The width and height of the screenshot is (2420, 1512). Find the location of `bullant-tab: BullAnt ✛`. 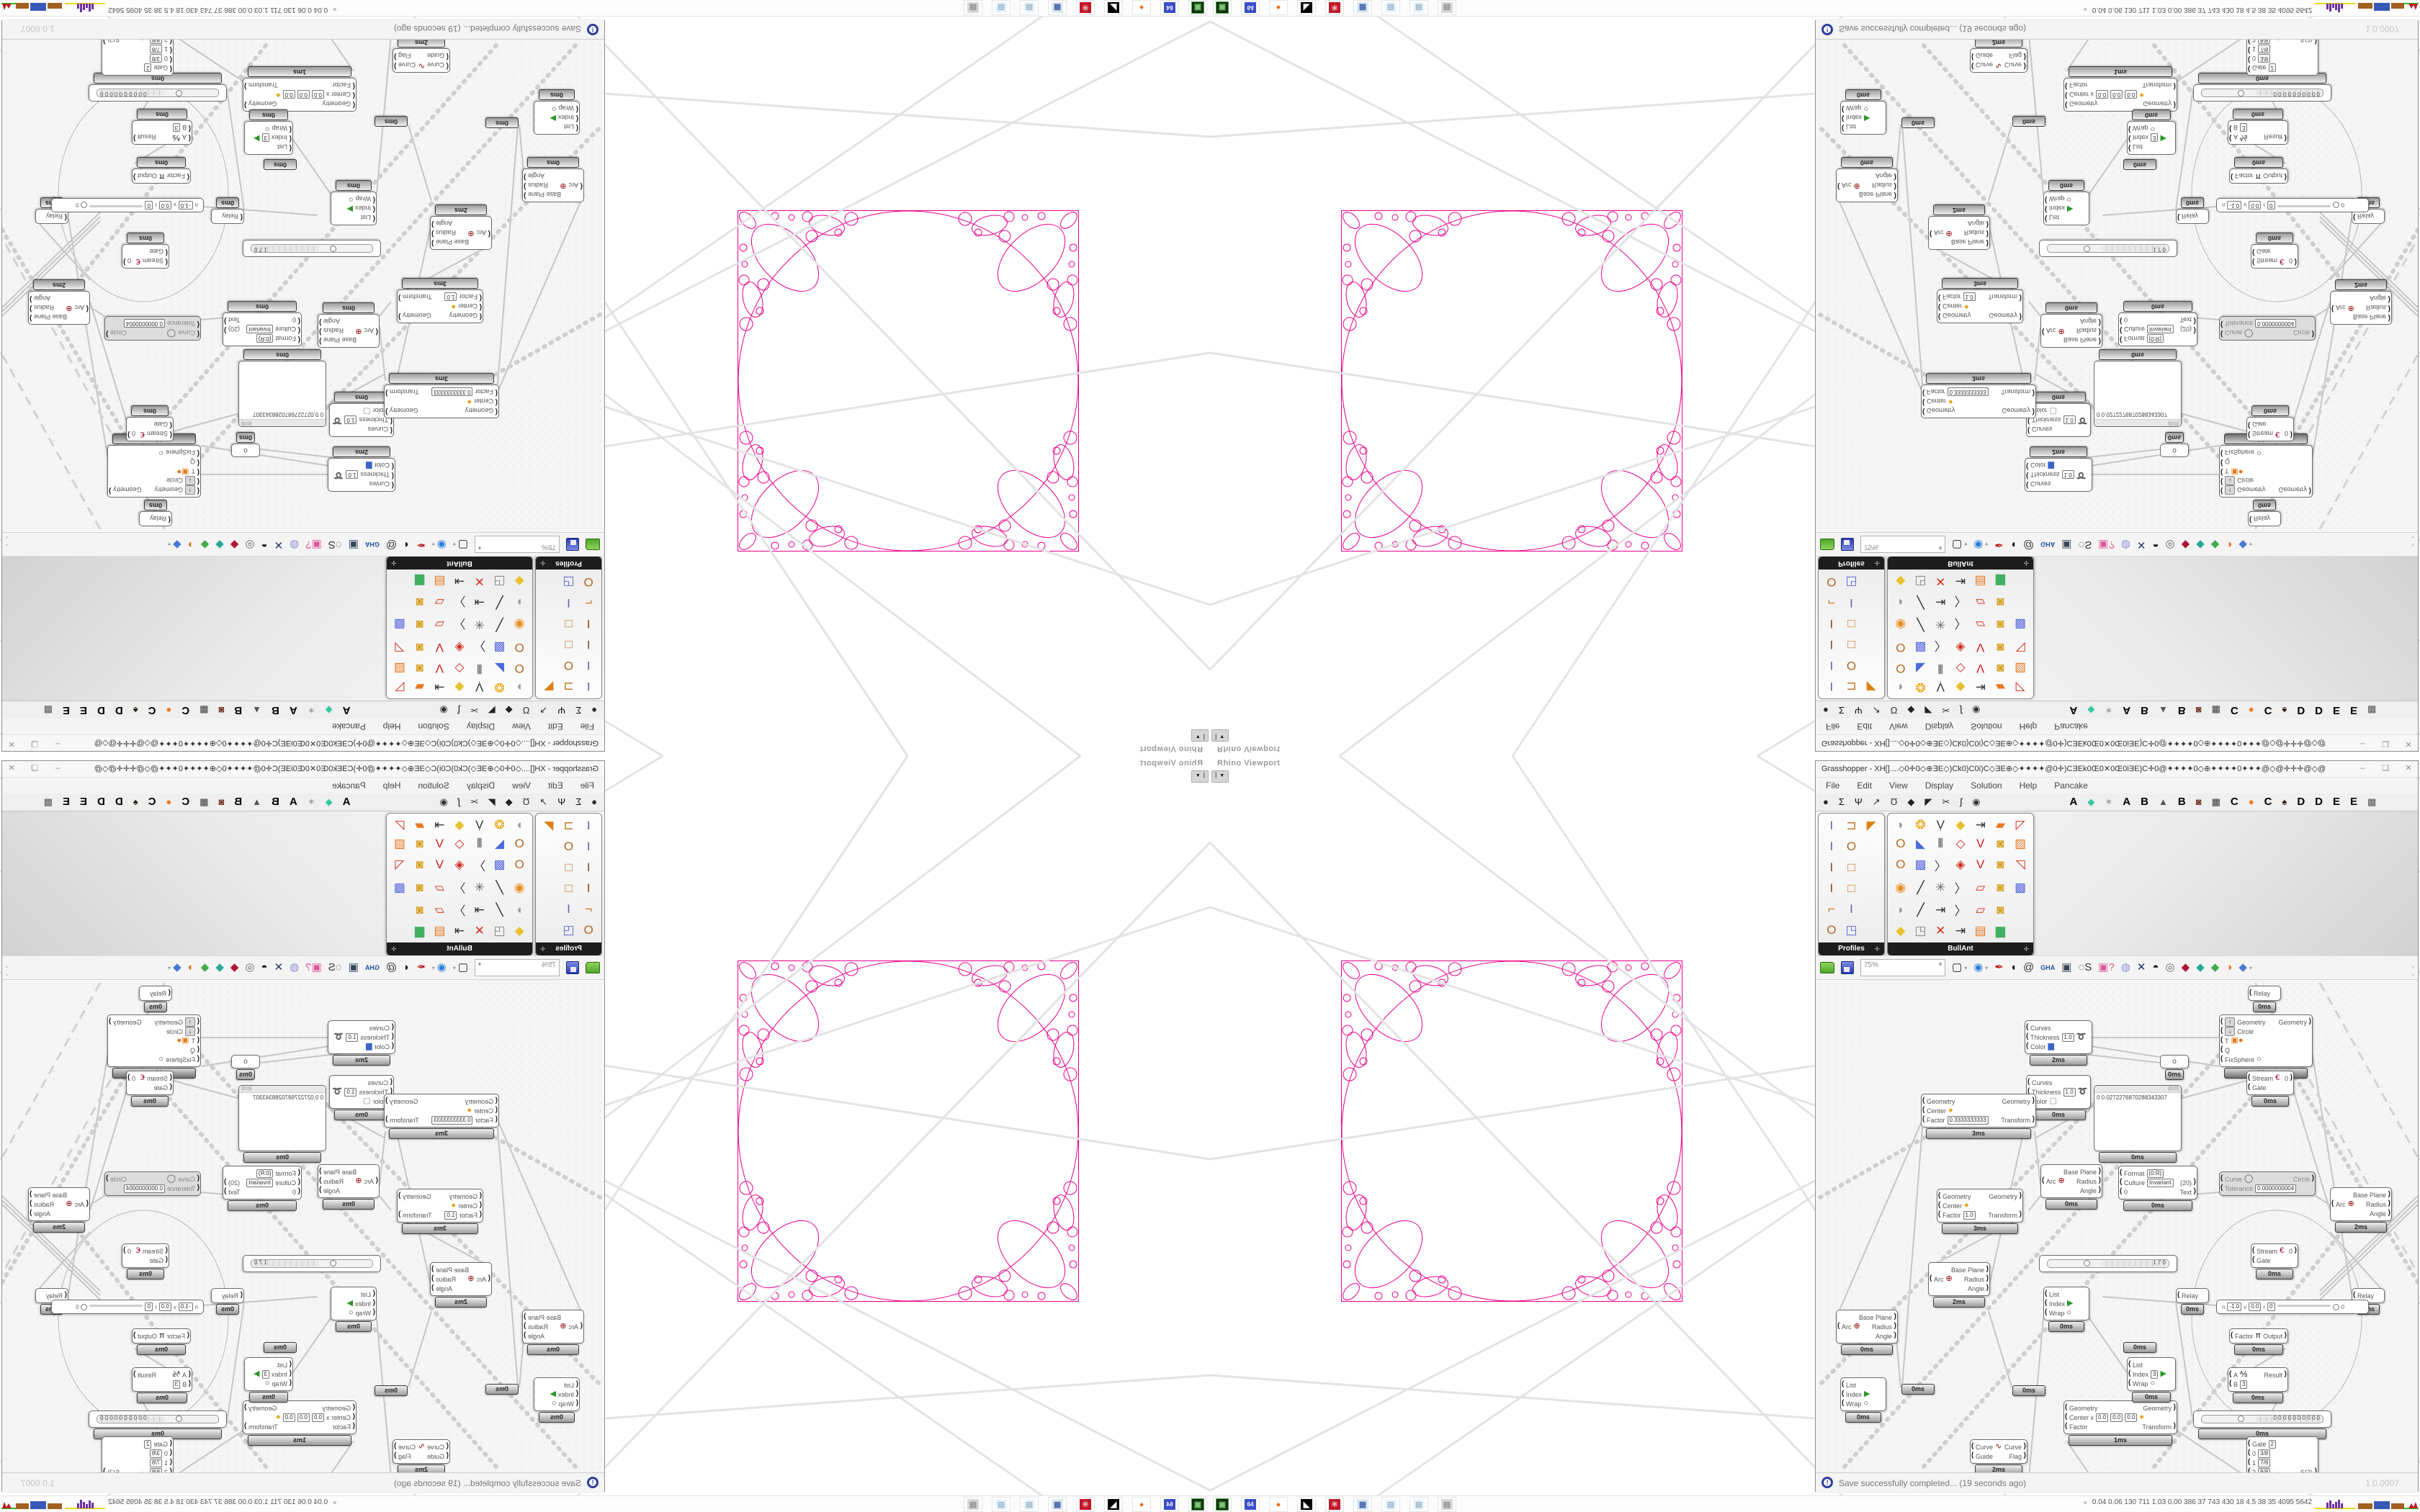

bullant-tab: BullAnt ✛ is located at coordinates (459, 563).